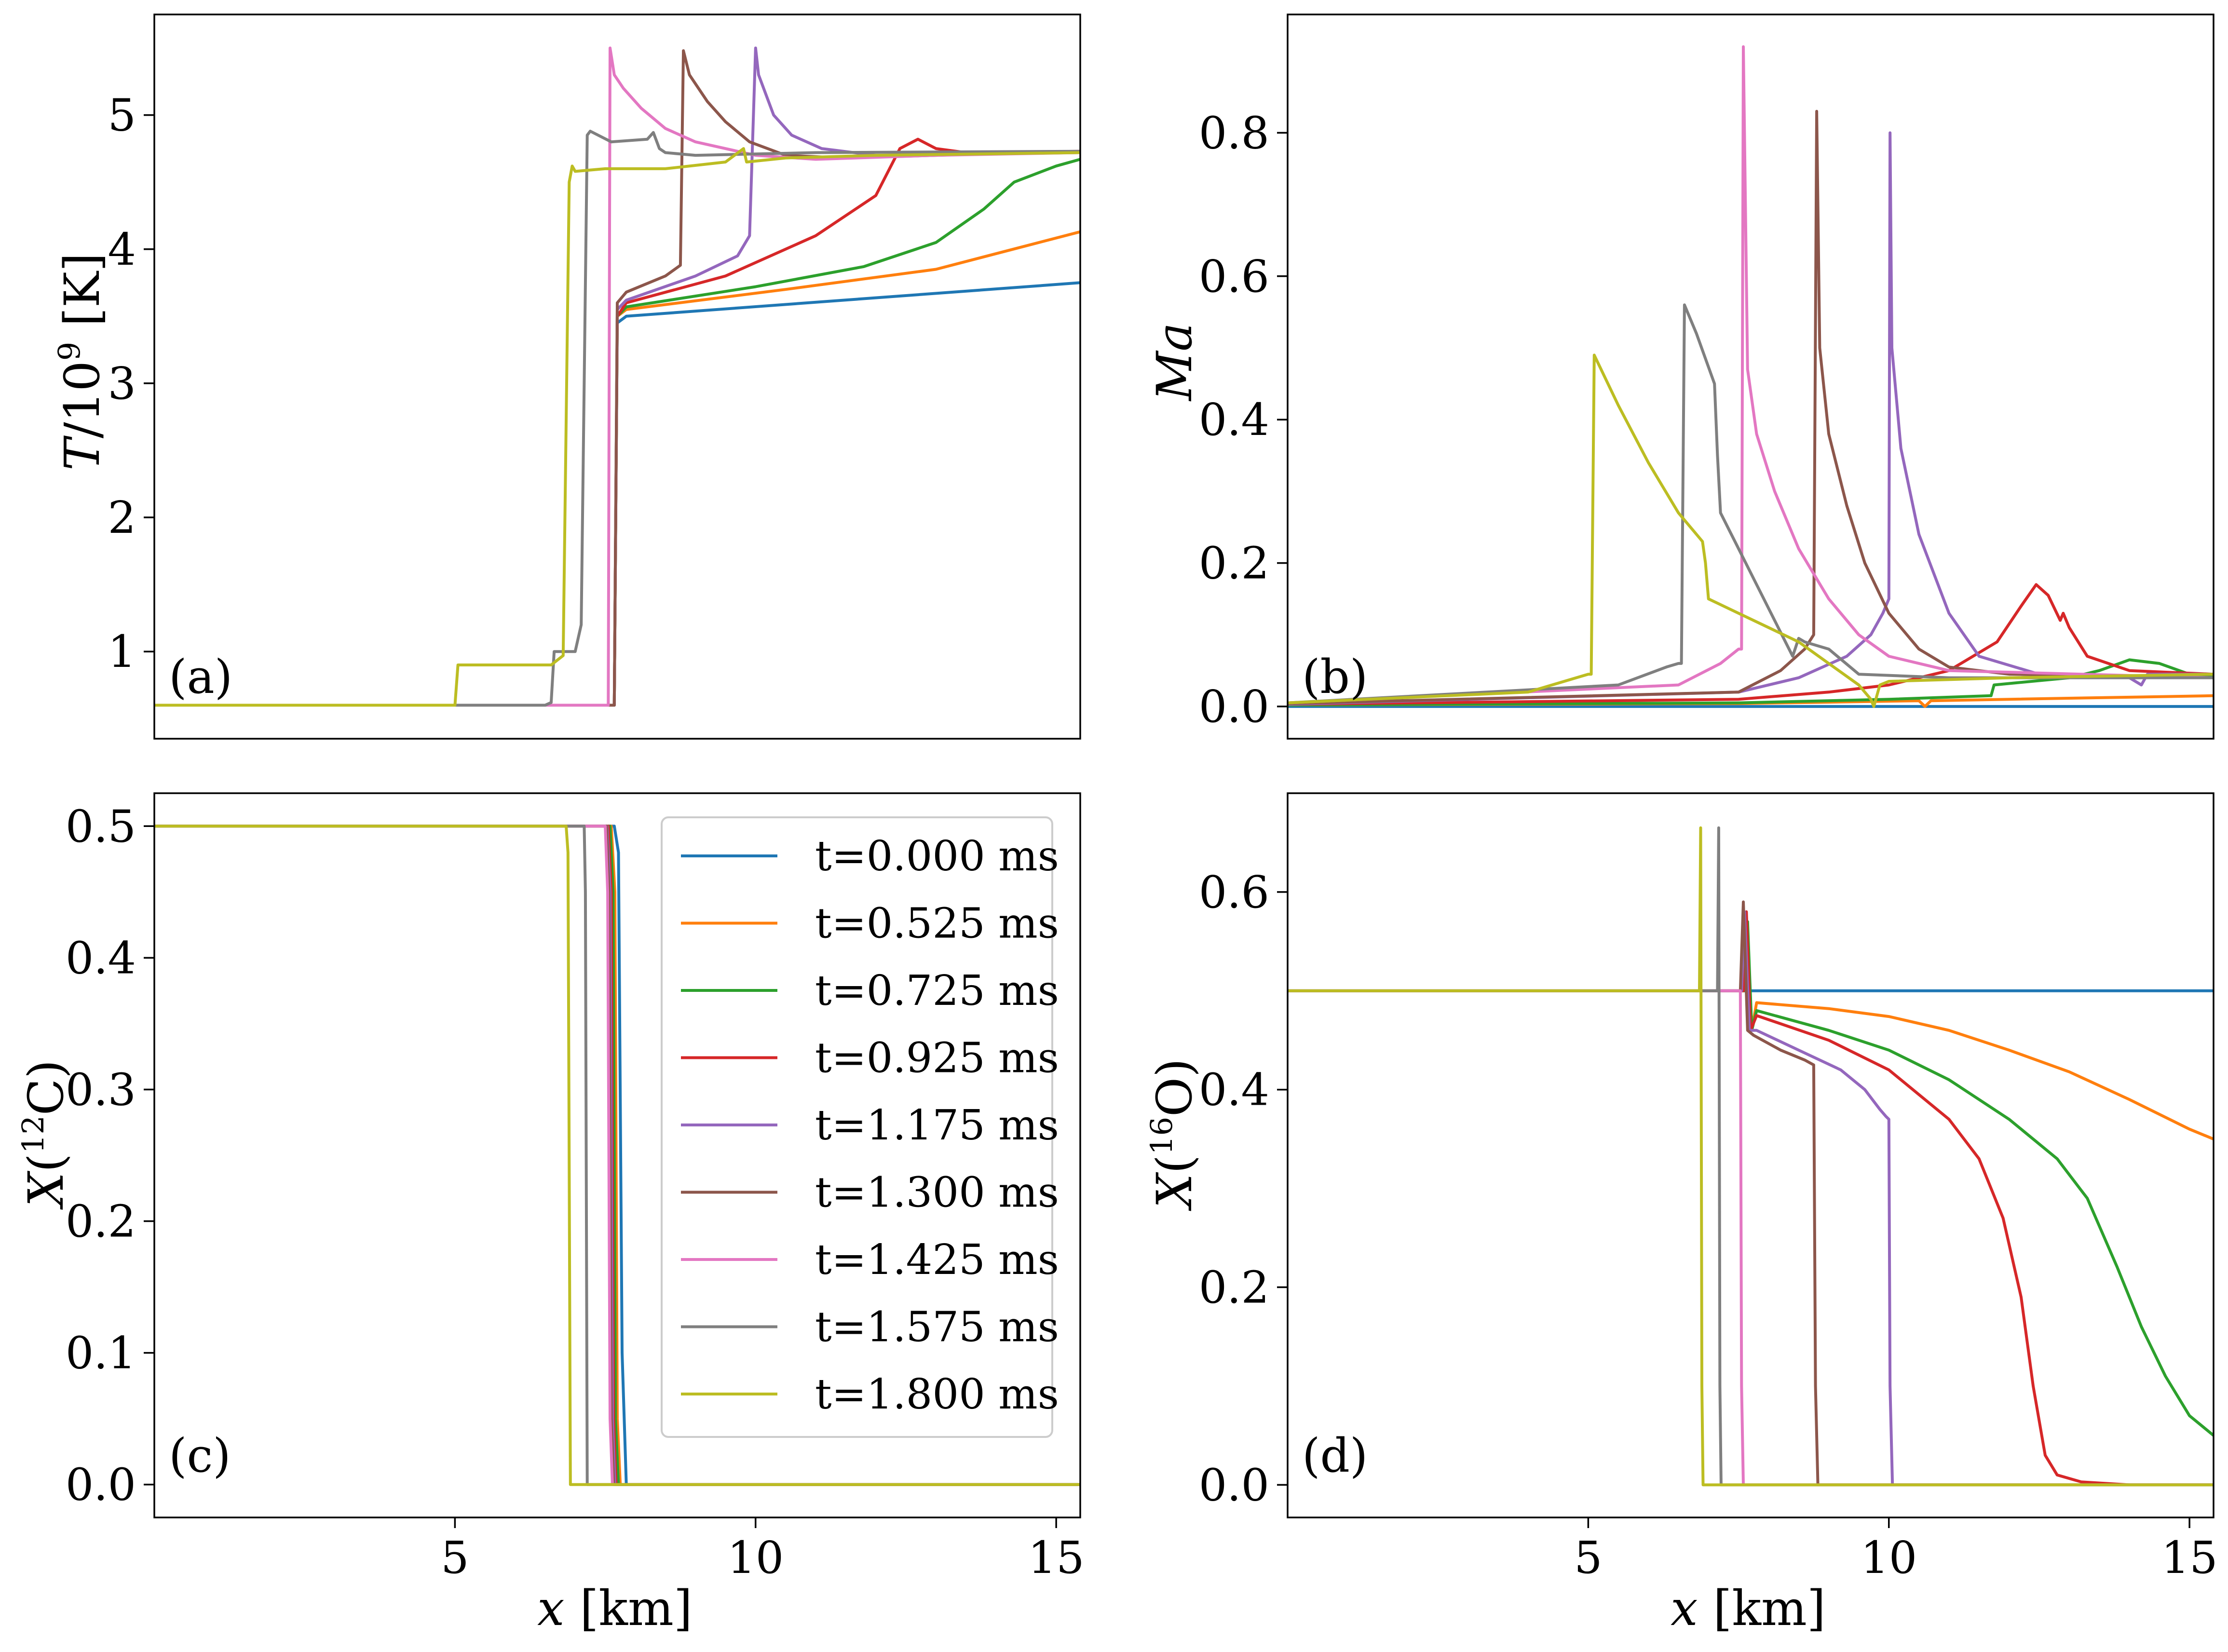  I want to click on ylabel-b: Ma, so click(1175, 362).